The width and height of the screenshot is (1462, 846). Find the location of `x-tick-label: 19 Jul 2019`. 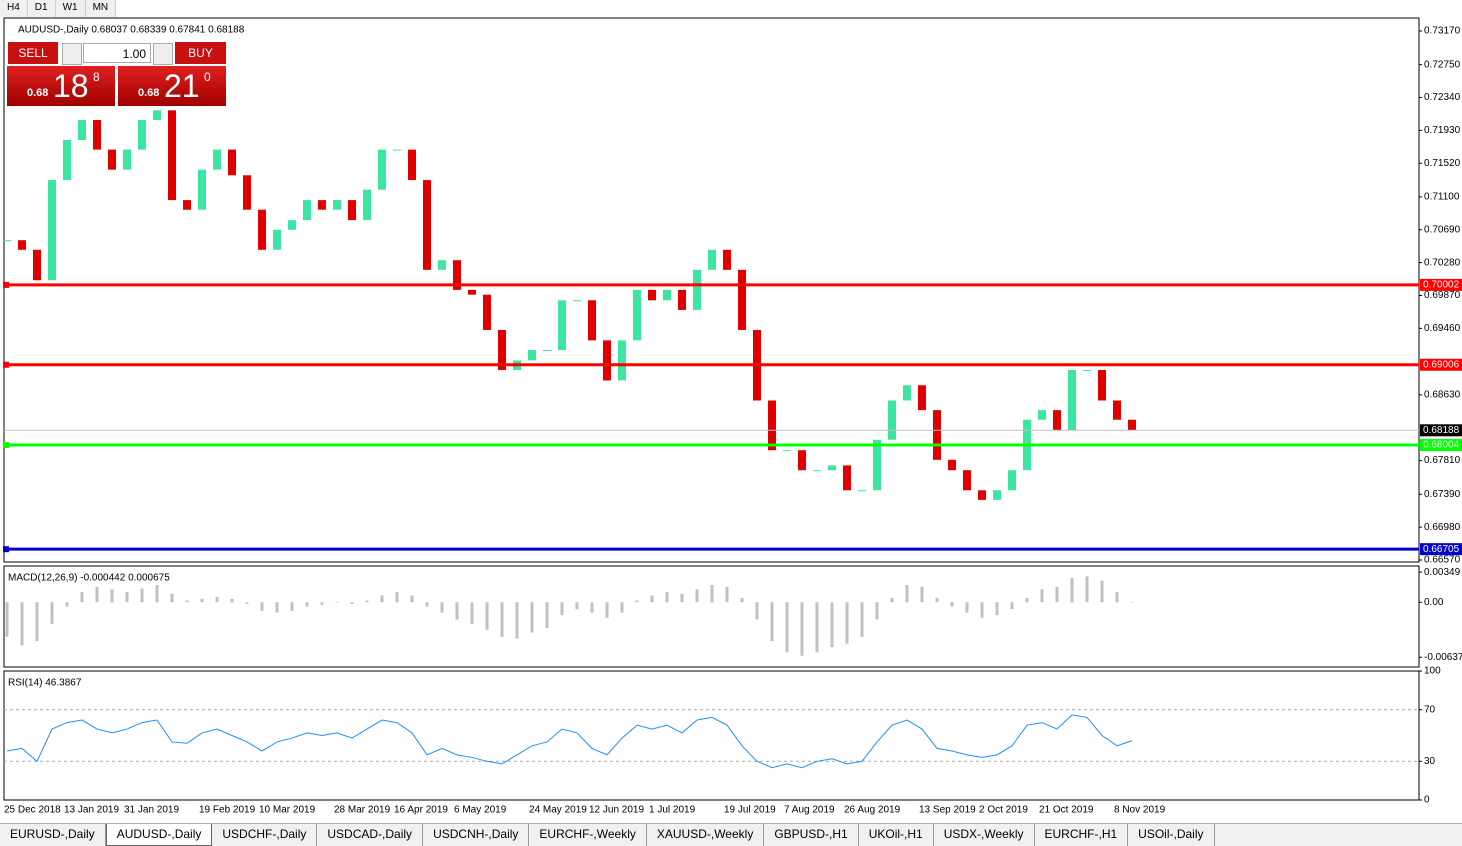

x-tick-label: 19 Jul 2019 is located at coordinates (750, 810).